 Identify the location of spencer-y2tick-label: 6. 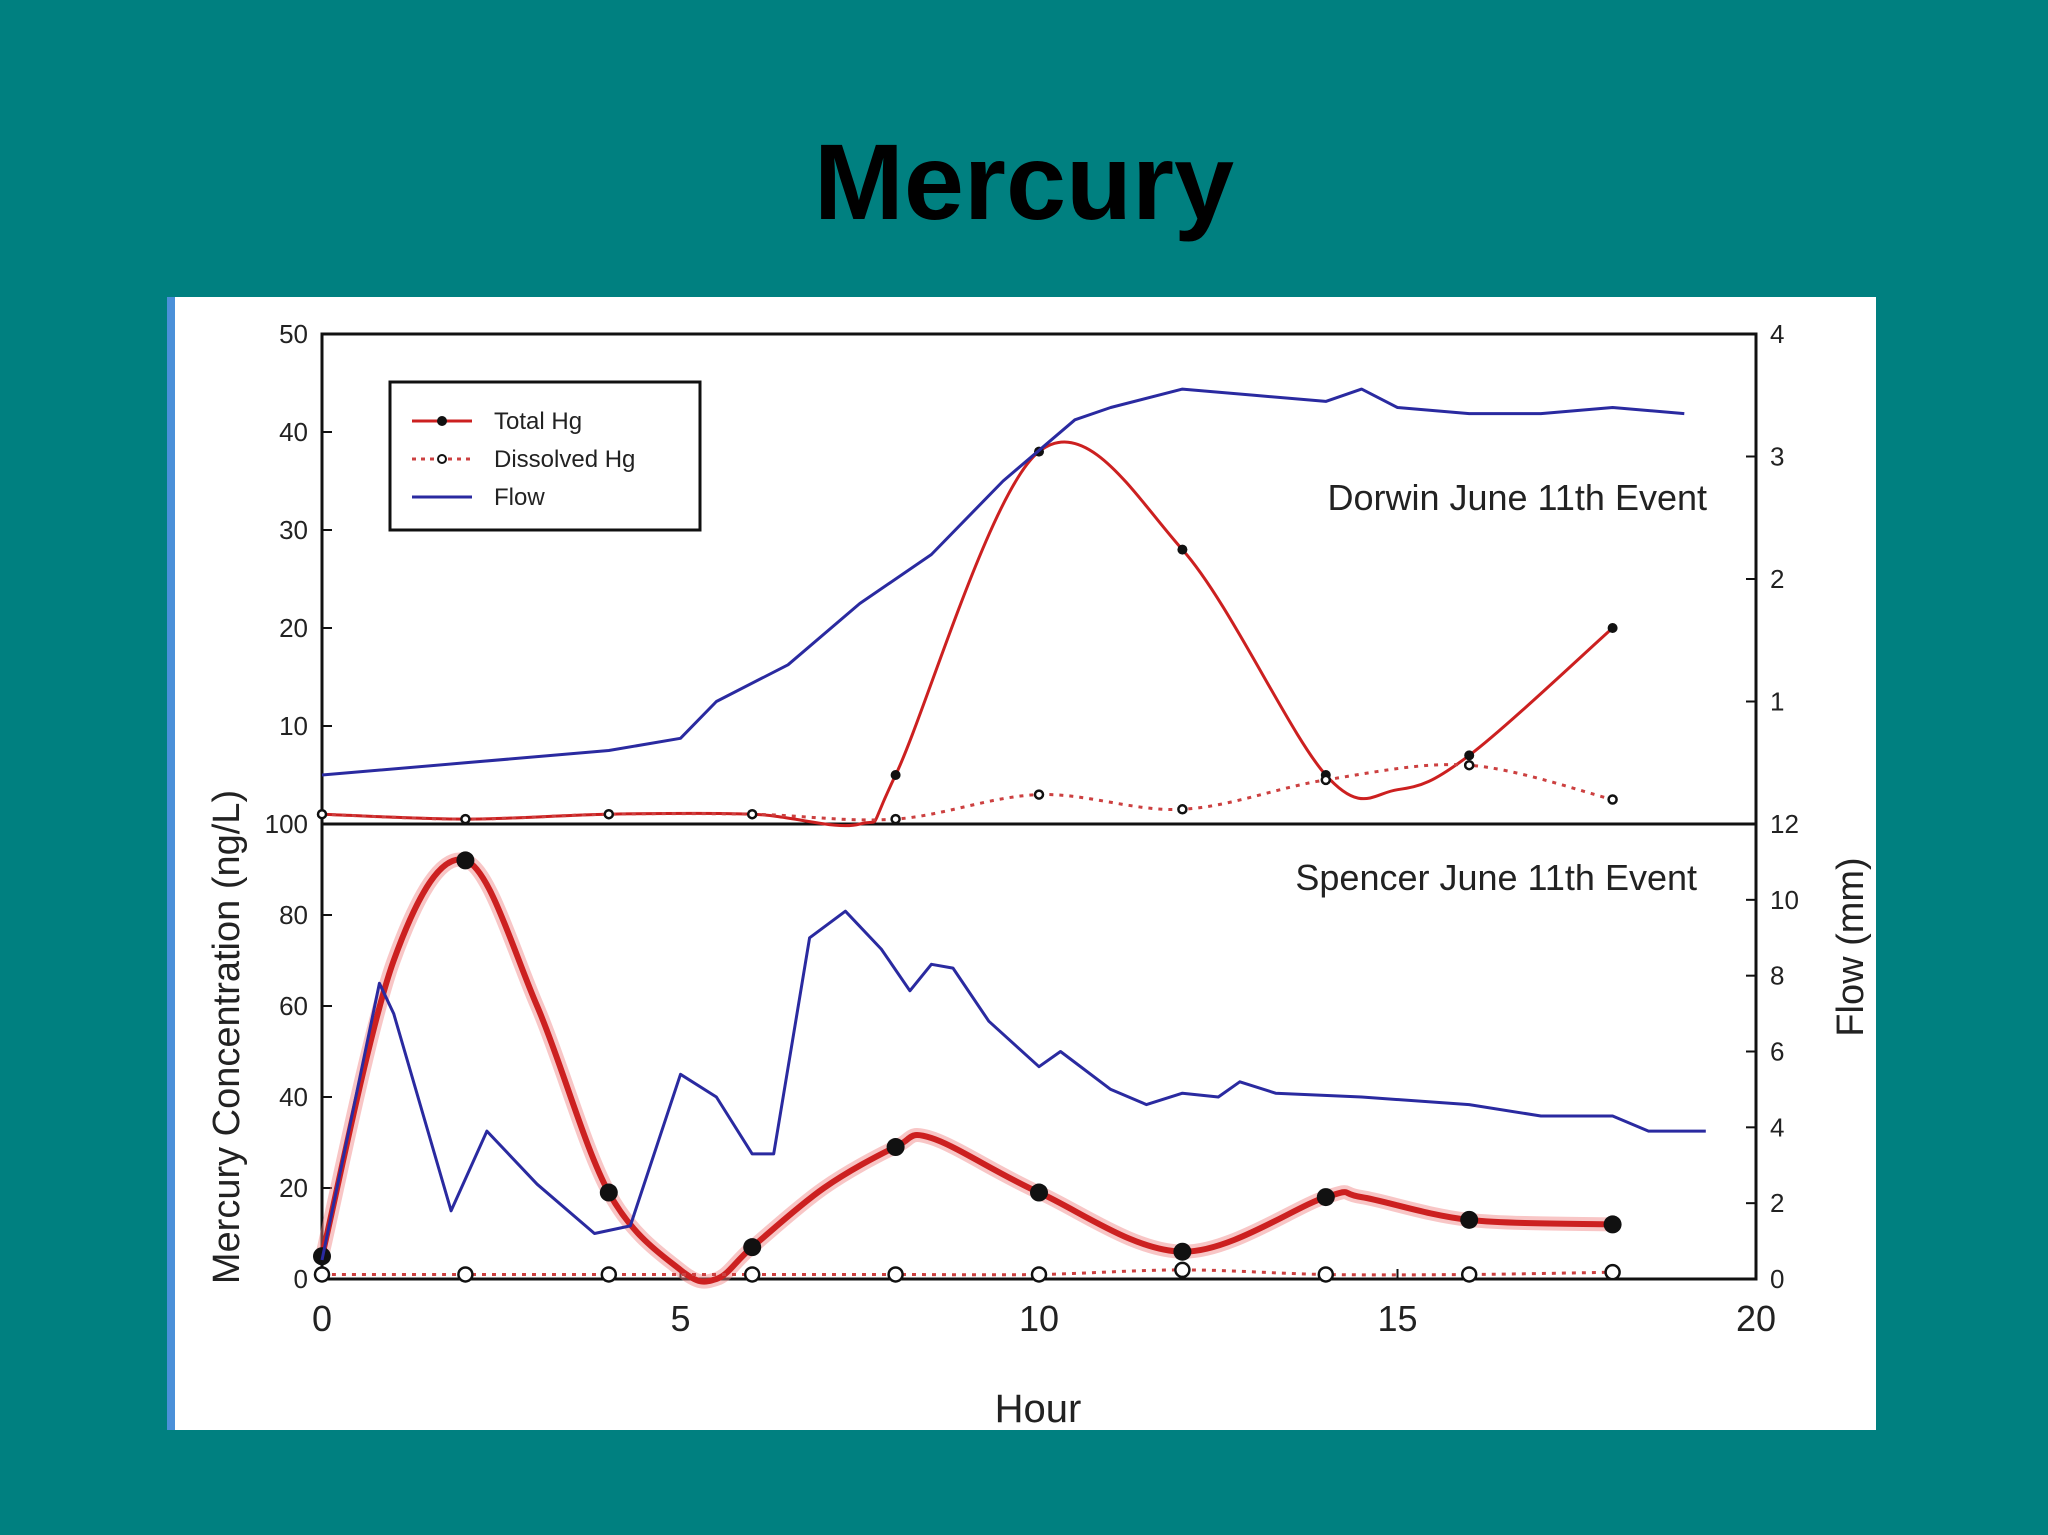
(1777, 1052).